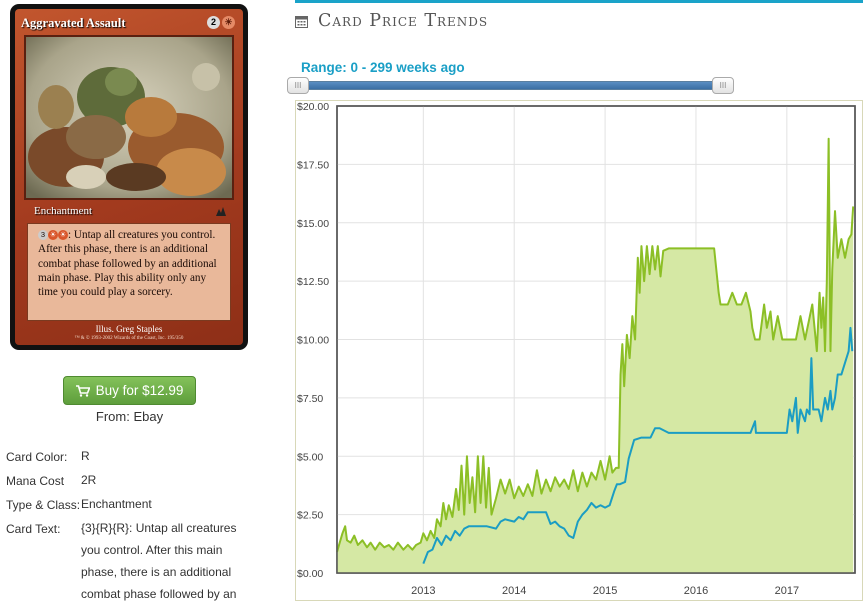  I want to click on y-tick-label: $0.00, so click(310, 574).